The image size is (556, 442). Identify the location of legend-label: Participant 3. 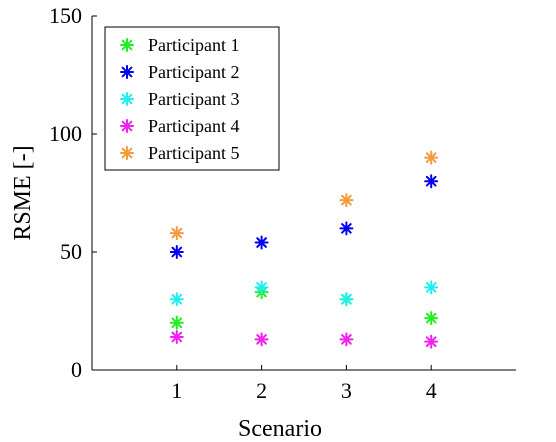
(193, 99).